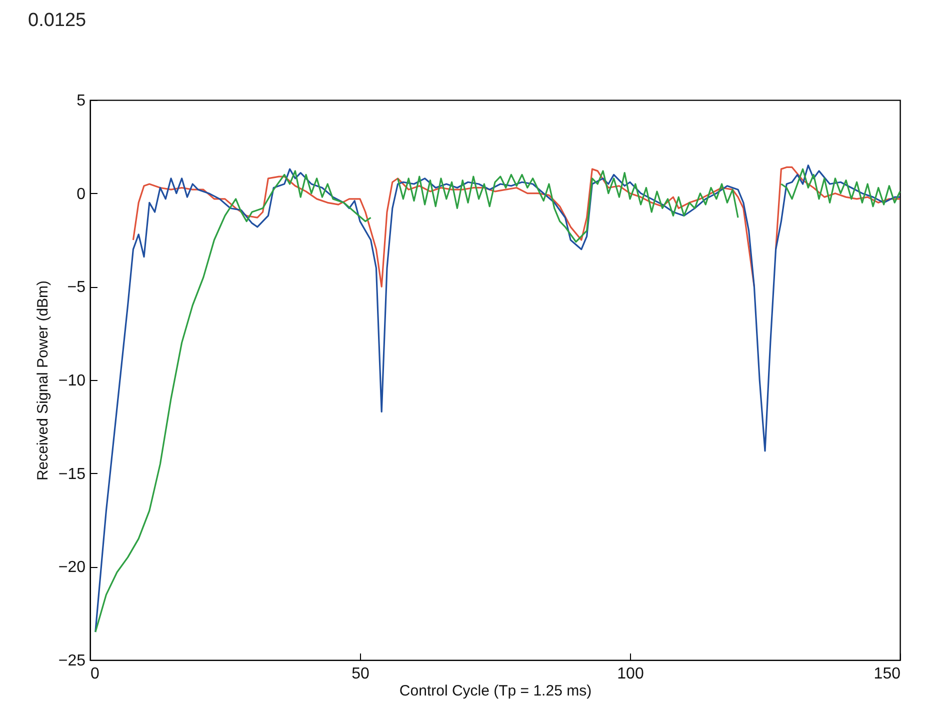  I want to click on x-tick-label: 0, so click(95, 674).